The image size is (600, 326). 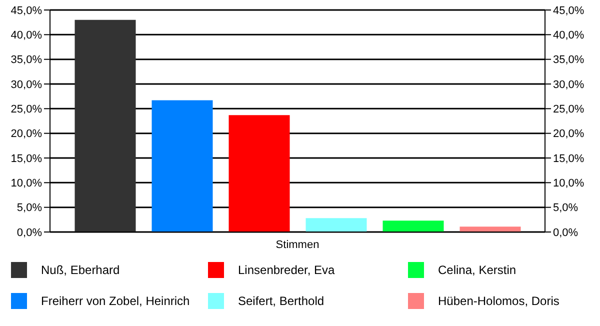 What do you see at coordinates (26, 158) in the screenshot?
I see `y-tick-label: 15,0%` at bounding box center [26, 158].